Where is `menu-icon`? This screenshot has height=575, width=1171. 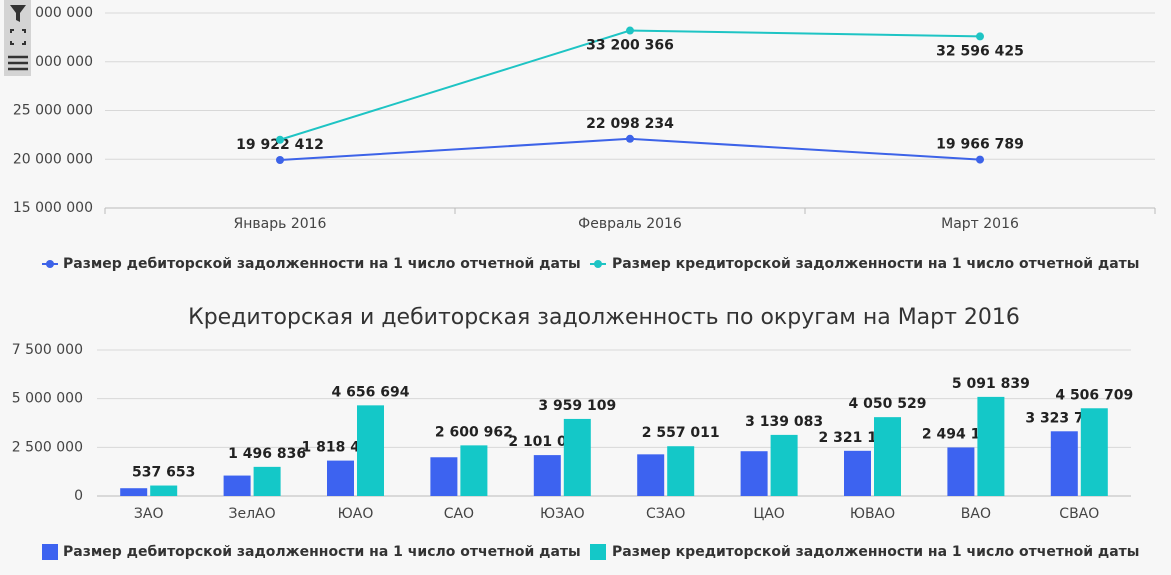
menu-icon is located at coordinates (18, 63).